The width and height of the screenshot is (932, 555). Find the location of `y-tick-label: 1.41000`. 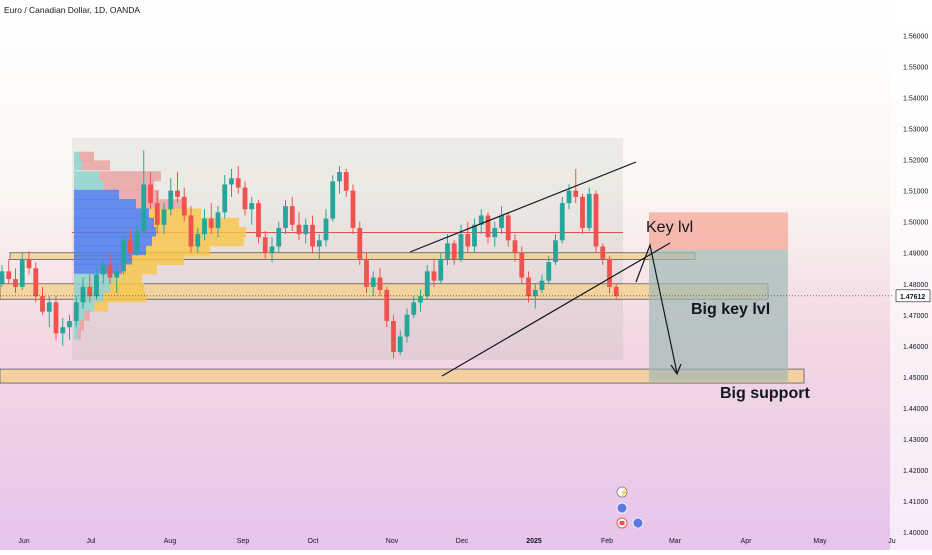

y-tick-label: 1.41000 is located at coordinates (915, 502).